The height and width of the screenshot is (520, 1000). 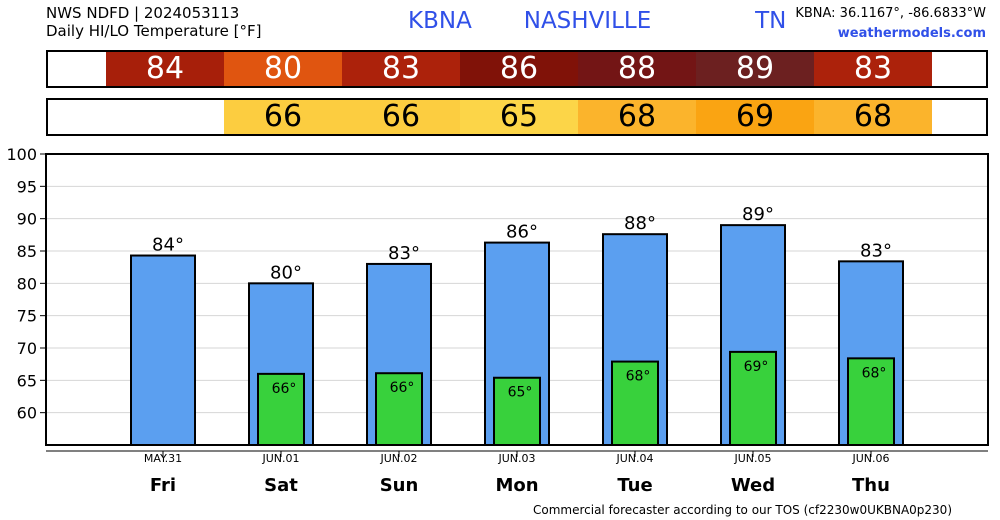 What do you see at coordinates (597, 21) in the screenshot?
I see `station-title: KBNA NASHVILLE TN` at bounding box center [597, 21].